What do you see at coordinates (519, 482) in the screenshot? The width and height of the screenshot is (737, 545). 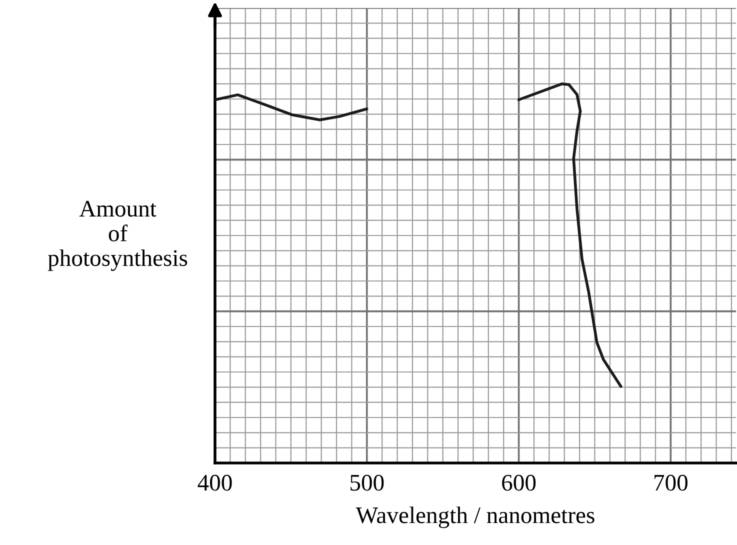 I see `x-tick-label: 600` at bounding box center [519, 482].